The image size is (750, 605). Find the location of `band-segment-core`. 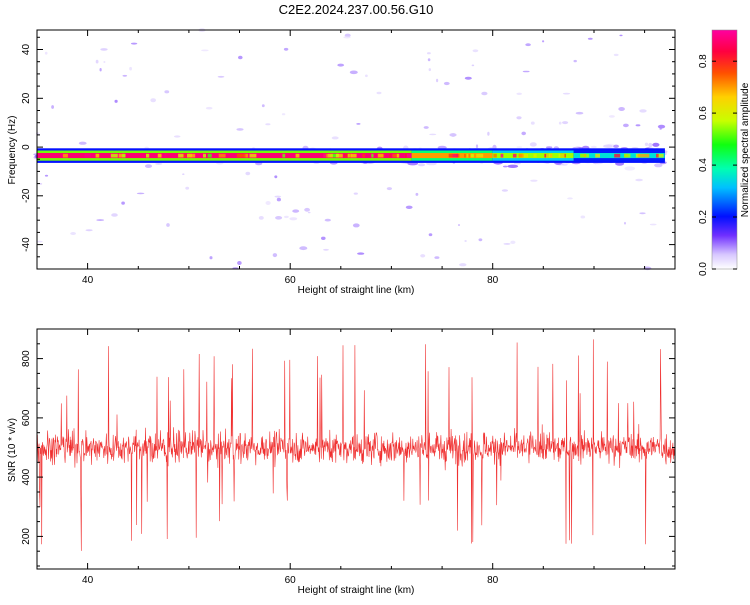

band-segment-core is located at coordinates (533, 156).